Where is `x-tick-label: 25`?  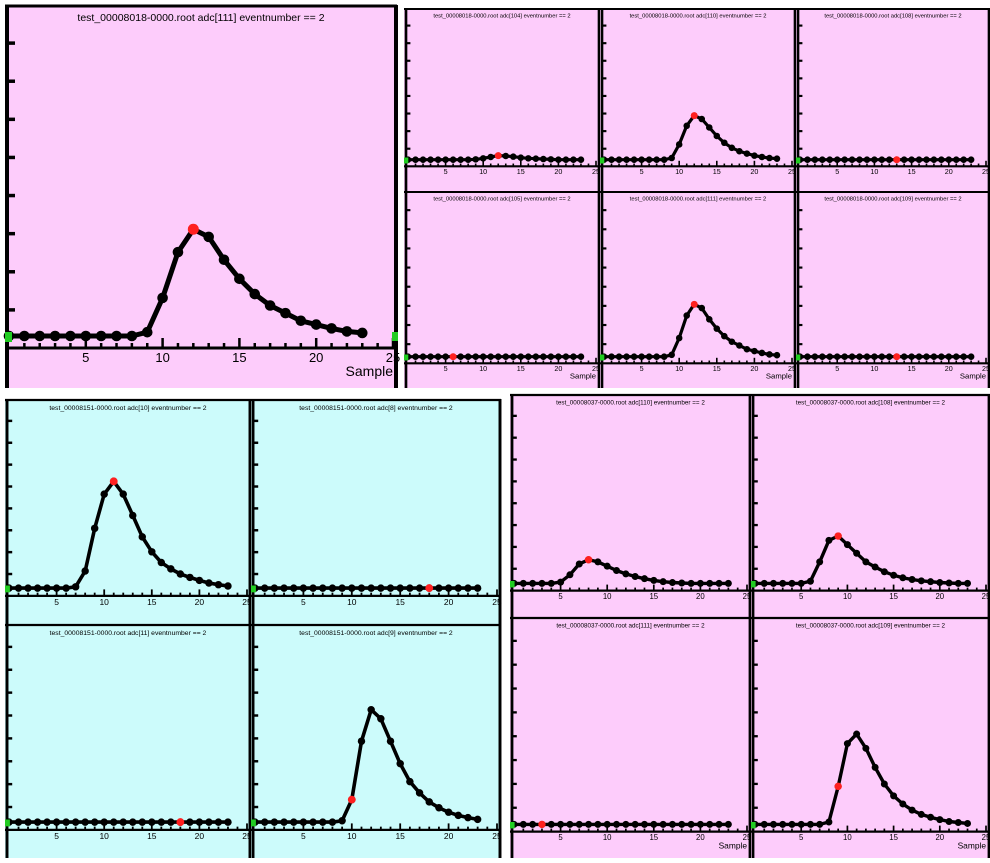
x-tick-label: 25 is located at coordinates (986, 596).